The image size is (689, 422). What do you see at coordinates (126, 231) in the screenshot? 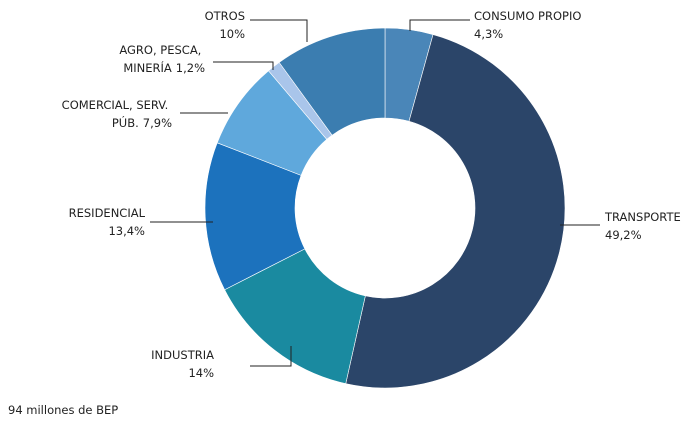
I see `value-label: 13,4%` at bounding box center [126, 231].